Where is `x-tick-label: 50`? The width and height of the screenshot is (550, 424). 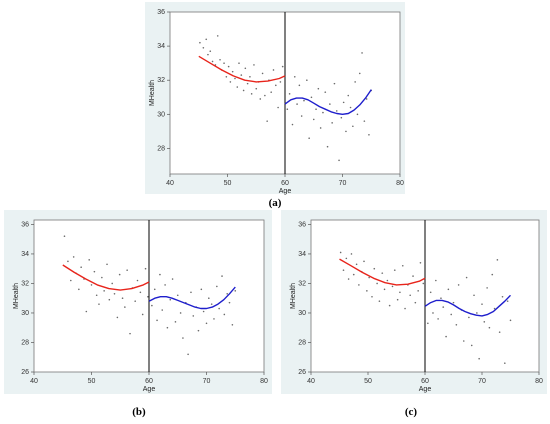 x-tick-label: 50 is located at coordinates (368, 381).